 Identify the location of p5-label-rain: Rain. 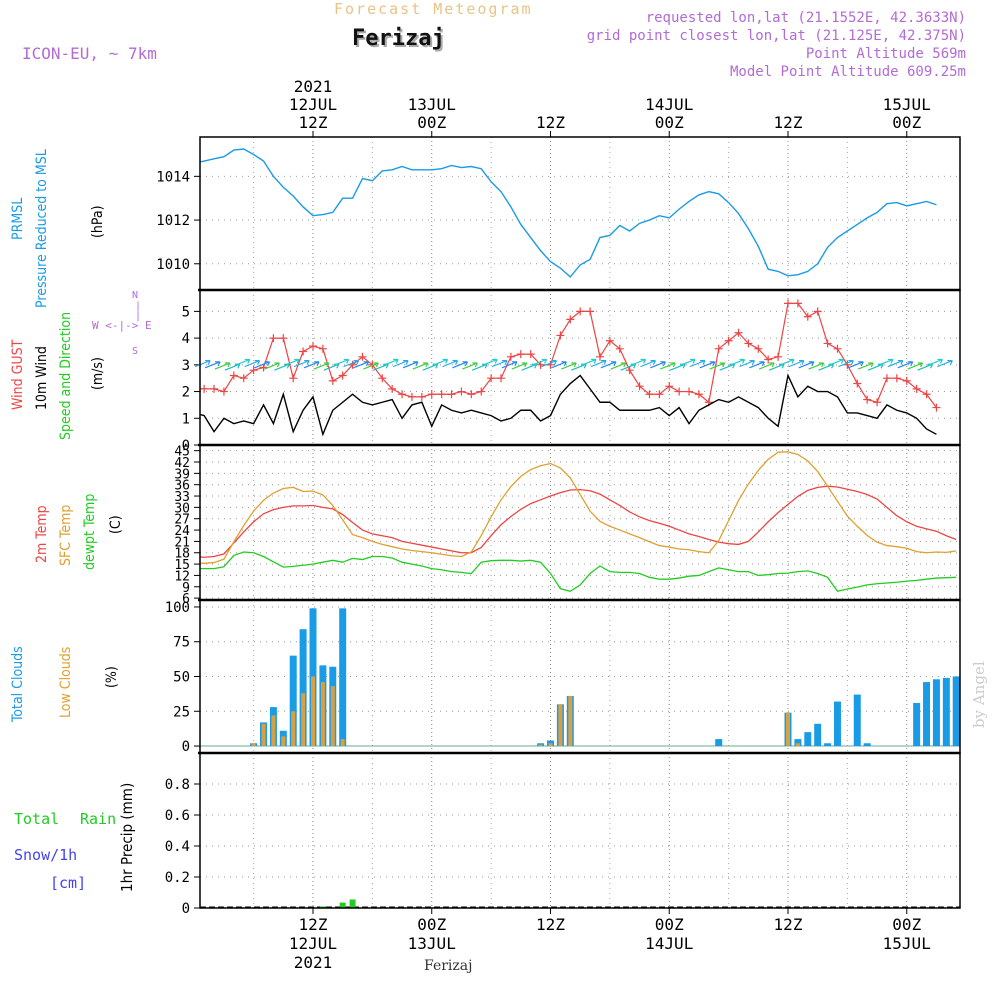
(98, 819).